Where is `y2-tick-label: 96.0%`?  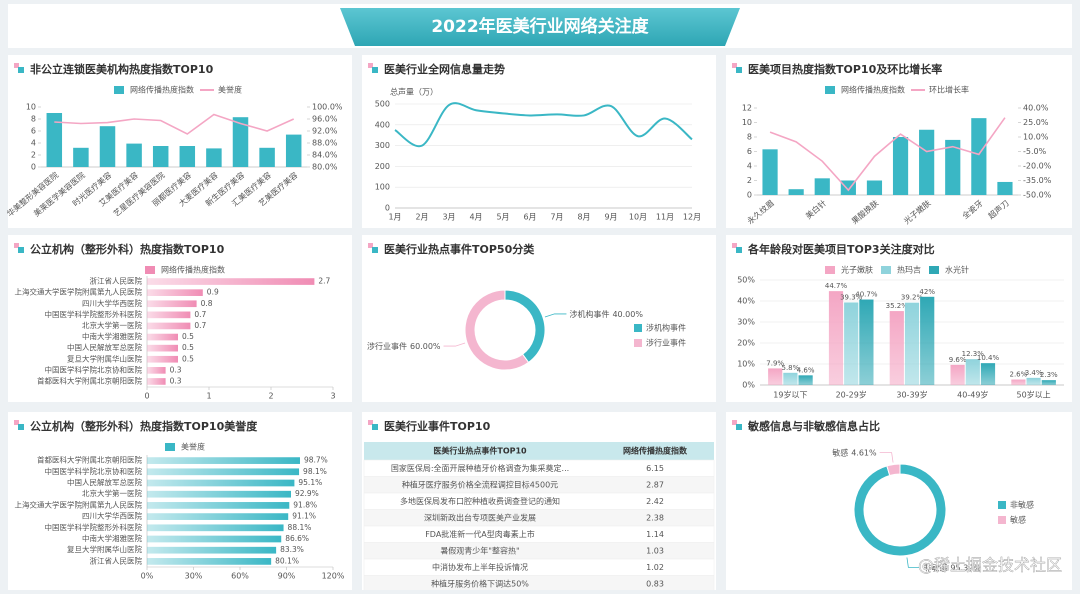 y2-tick-label: 96.0% is located at coordinates (325, 119).